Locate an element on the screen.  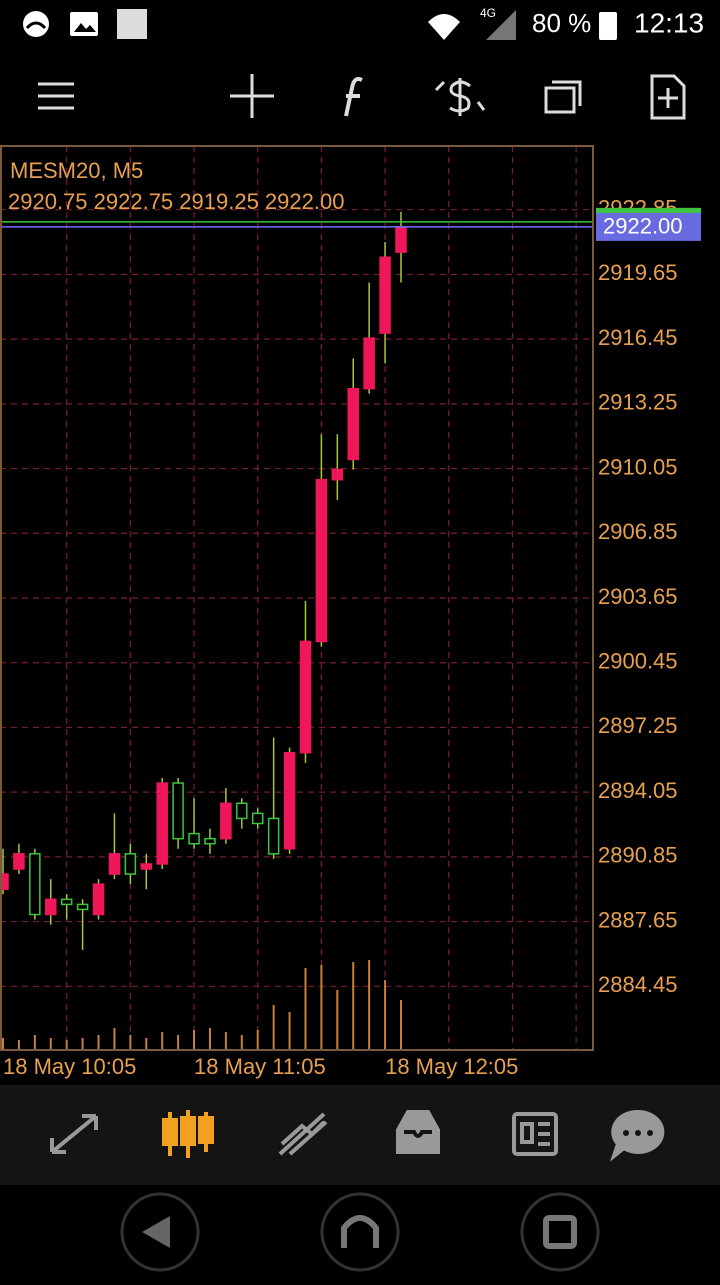
indicators-button is located at coordinates (353, 97).